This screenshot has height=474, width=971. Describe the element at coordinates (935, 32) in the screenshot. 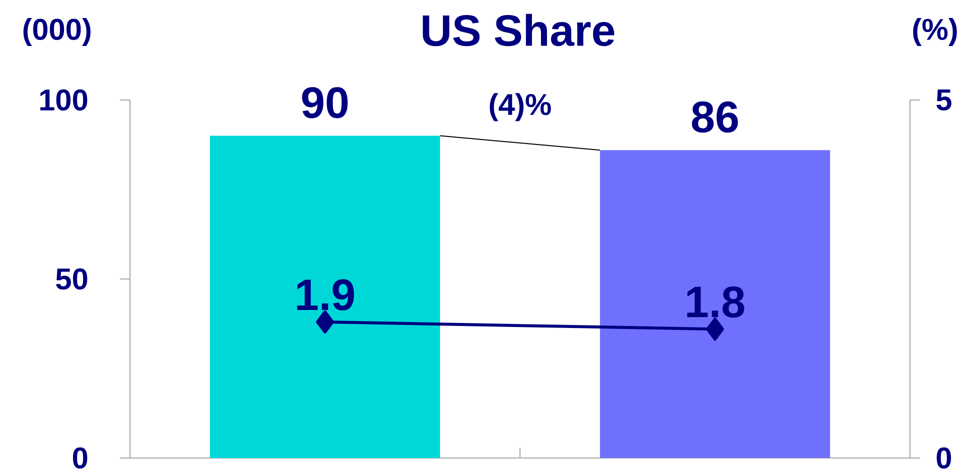

I see `y2-axis-title: (%)` at that location.